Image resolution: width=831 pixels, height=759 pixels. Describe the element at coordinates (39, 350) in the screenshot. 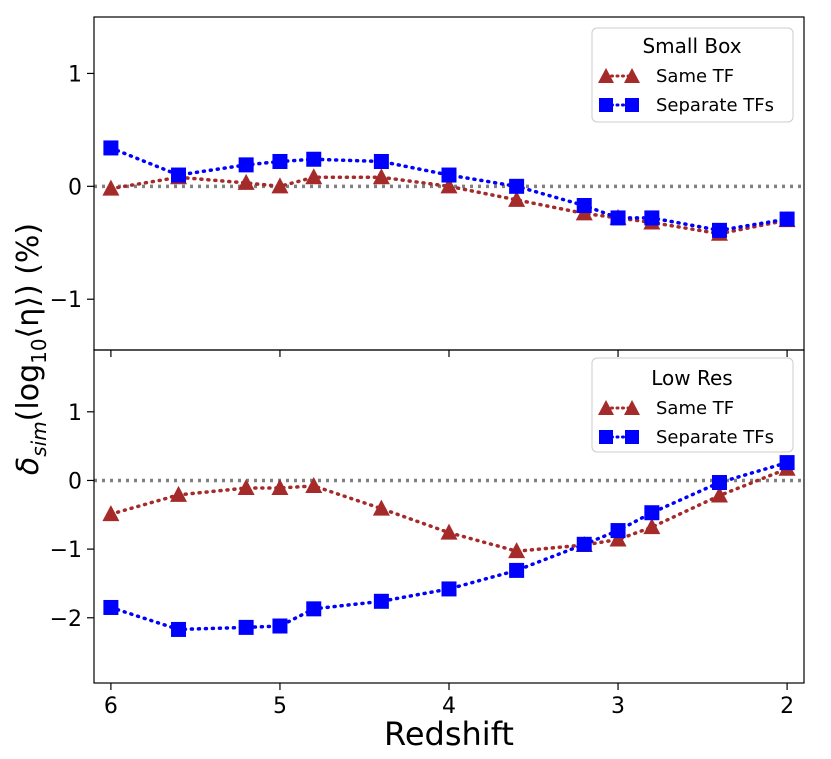

I see `y-axis-title-logsub: 10` at that location.